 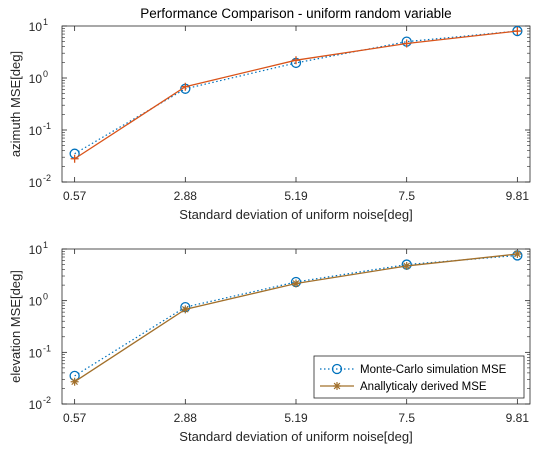 What do you see at coordinates (15, 104) in the screenshot?
I see `y-axis-label: azimuth MSE[deg]` at bounding box center [15, 104].